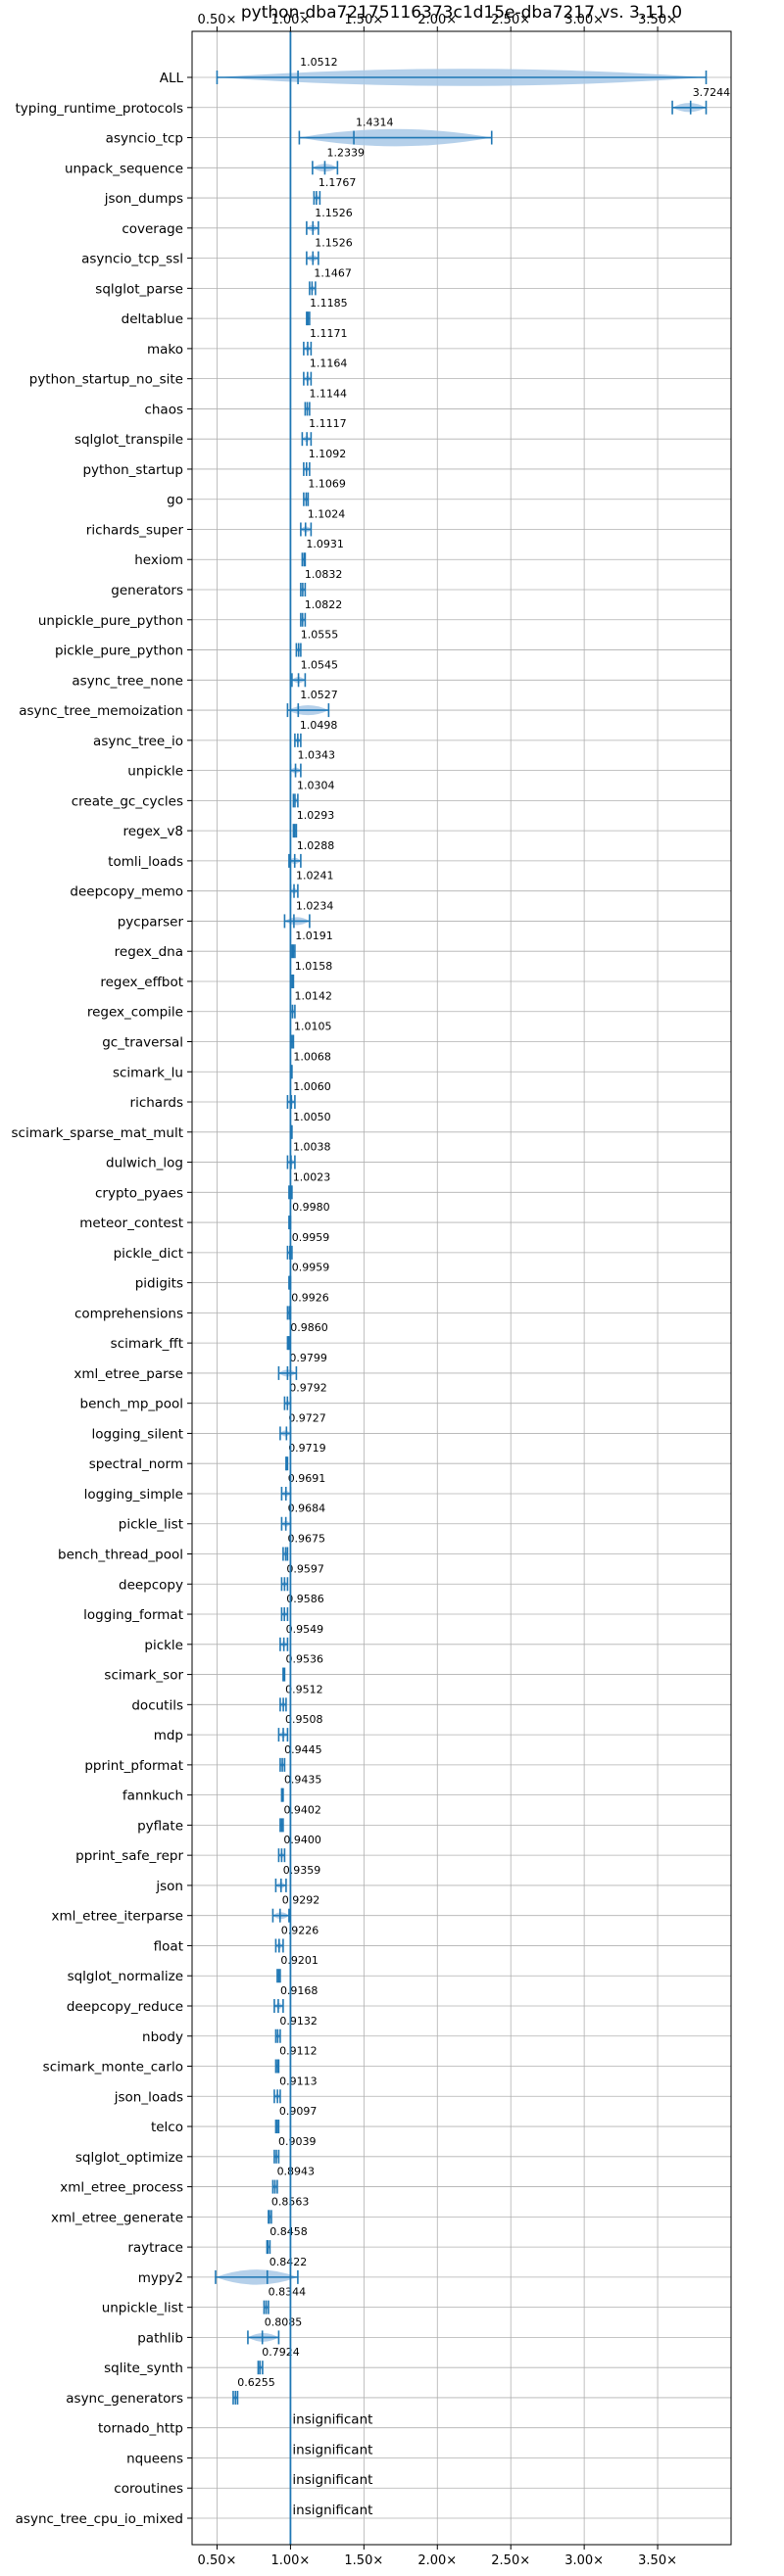 The height and width of the screenshot is (2576, 784). I want to click on value-label: 1.0545, so click(320, 665).